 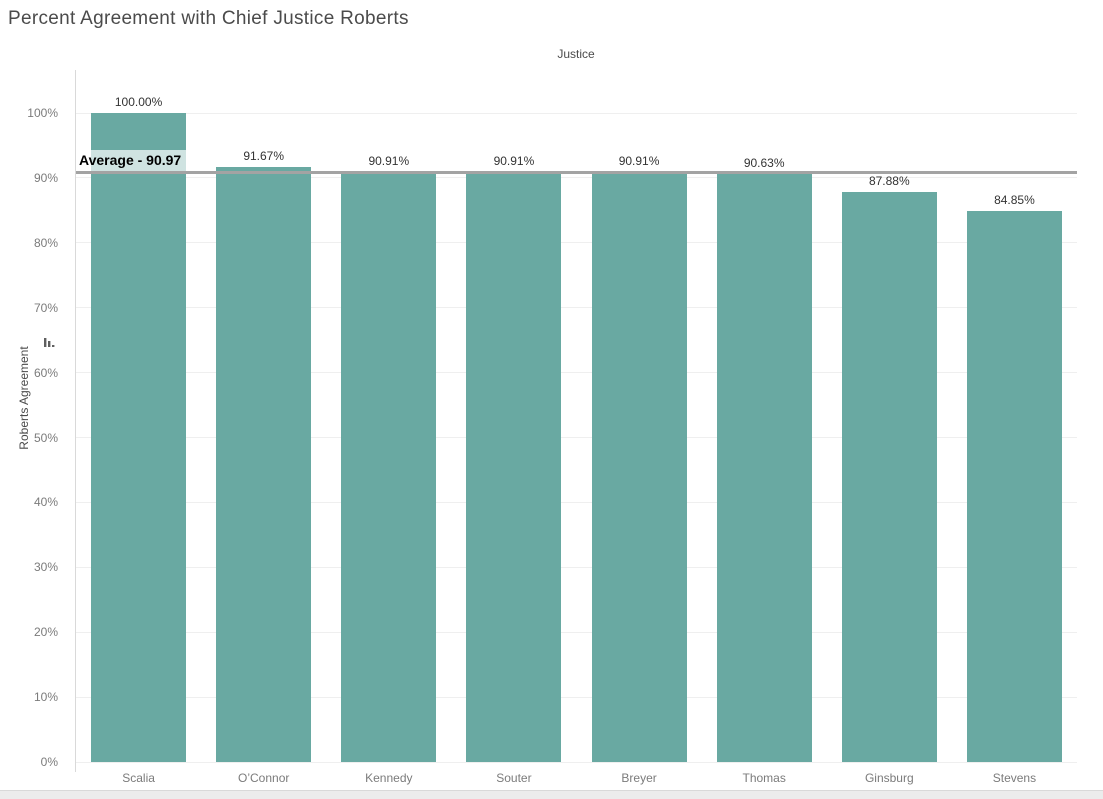 I want to click on y-tick-label: 90%, so click(x=45, y=177).